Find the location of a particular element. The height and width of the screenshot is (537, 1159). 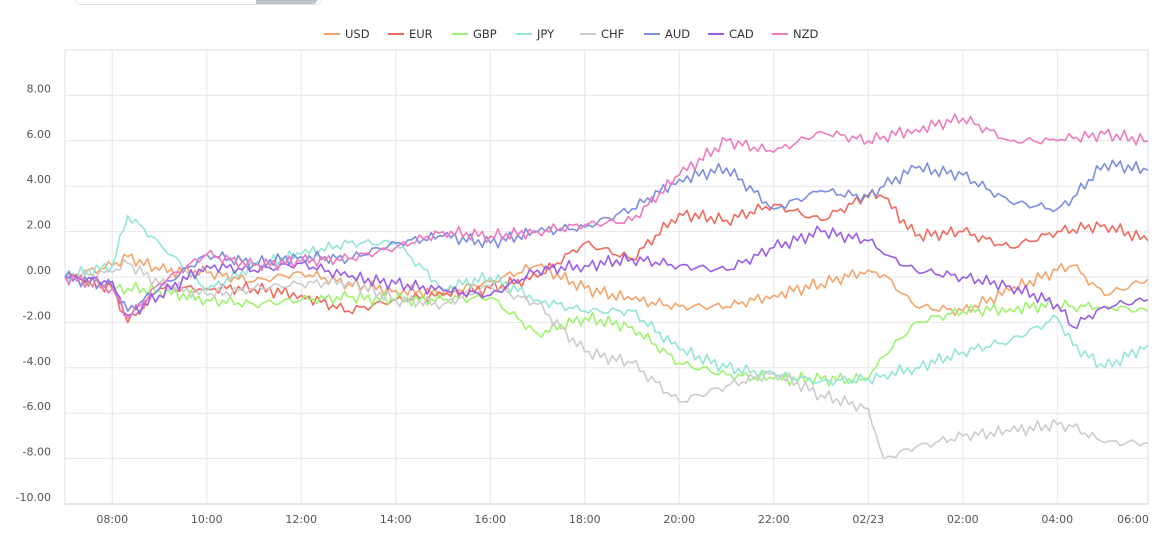

x-tick-label: 06:00 is located at coordinates (1133, 519).